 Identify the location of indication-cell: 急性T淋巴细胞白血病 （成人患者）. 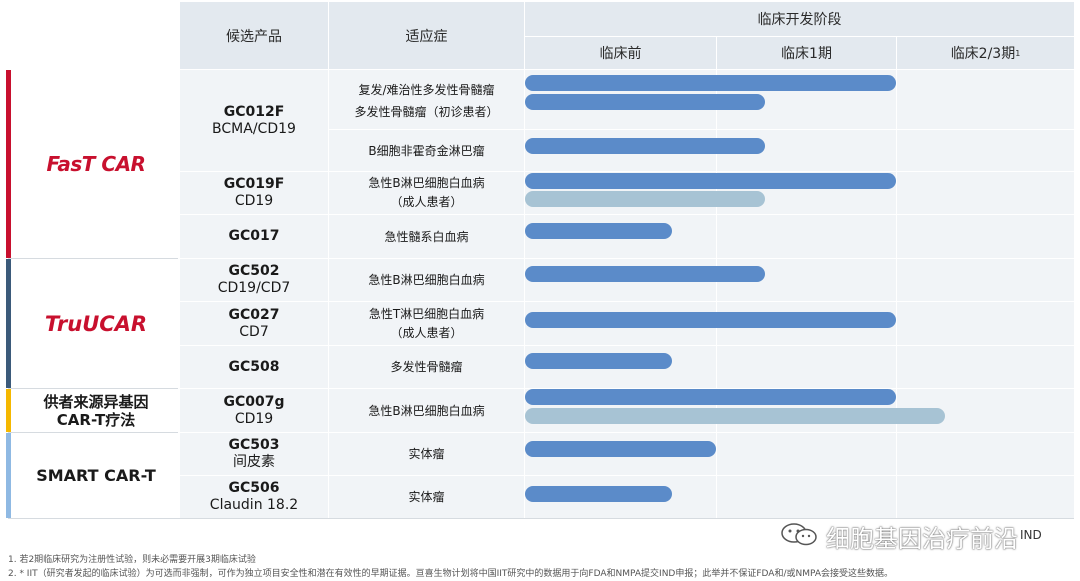
(426, 323).